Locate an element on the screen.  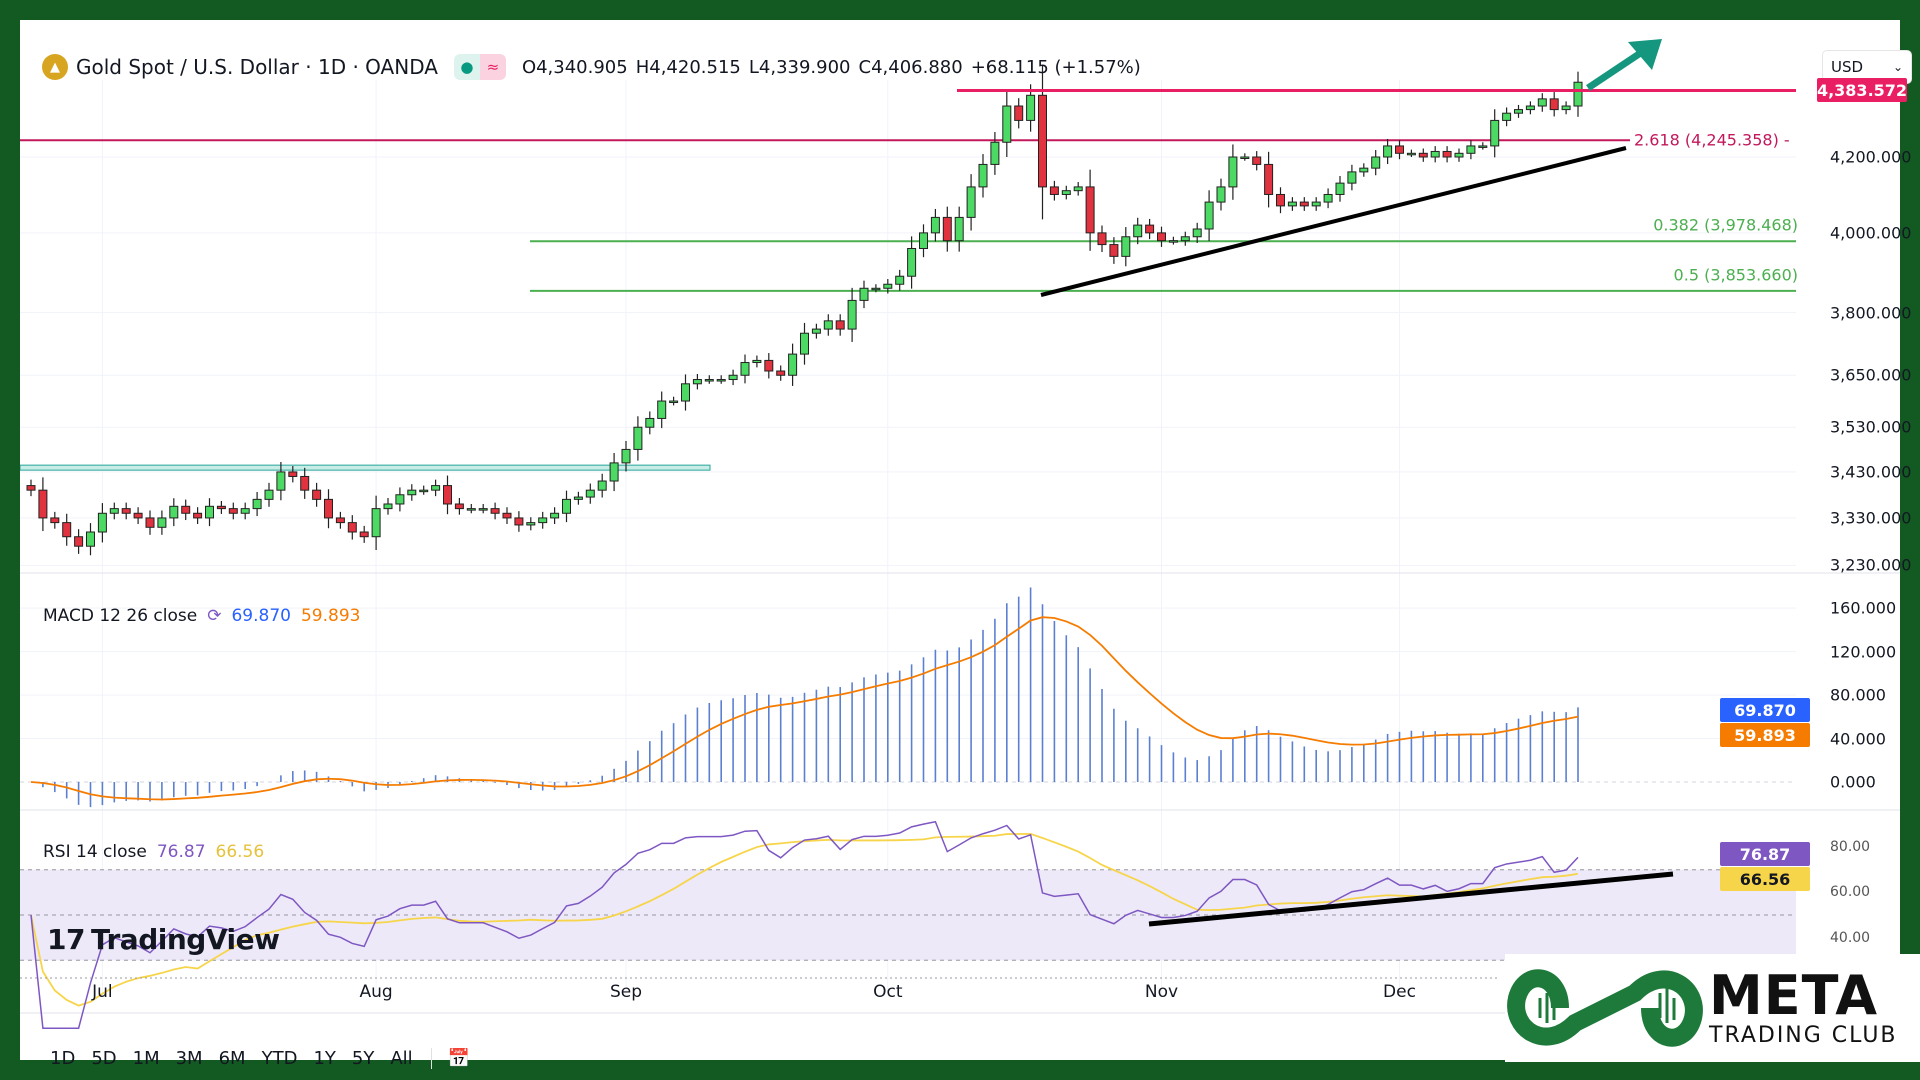
currency-select: USD ⌄ is located at coordinates (1867, 67).